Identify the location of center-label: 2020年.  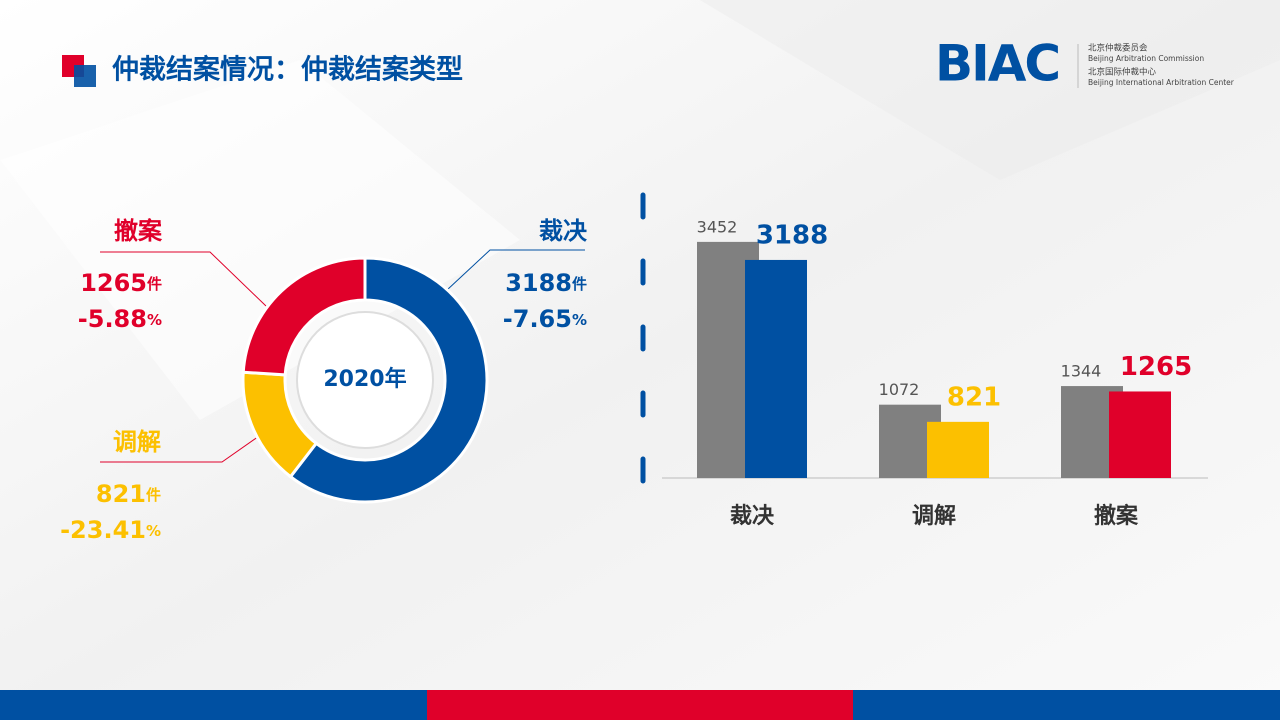
(364, 379).